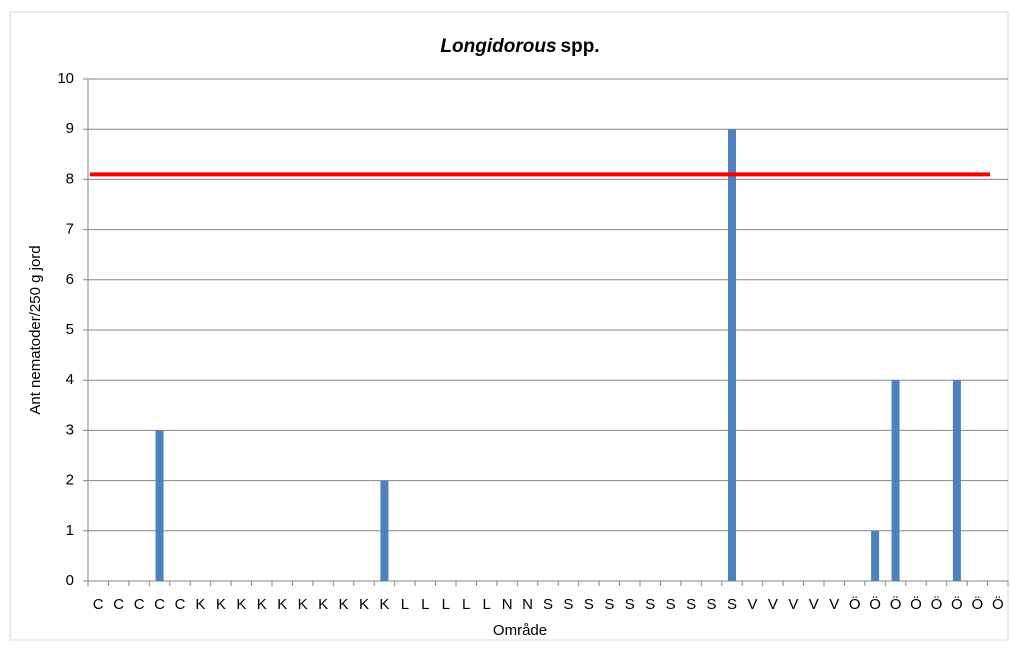 This screenshot has width=1011, height=657. I want to click on y-tick-label: 1, so click(70, 530).